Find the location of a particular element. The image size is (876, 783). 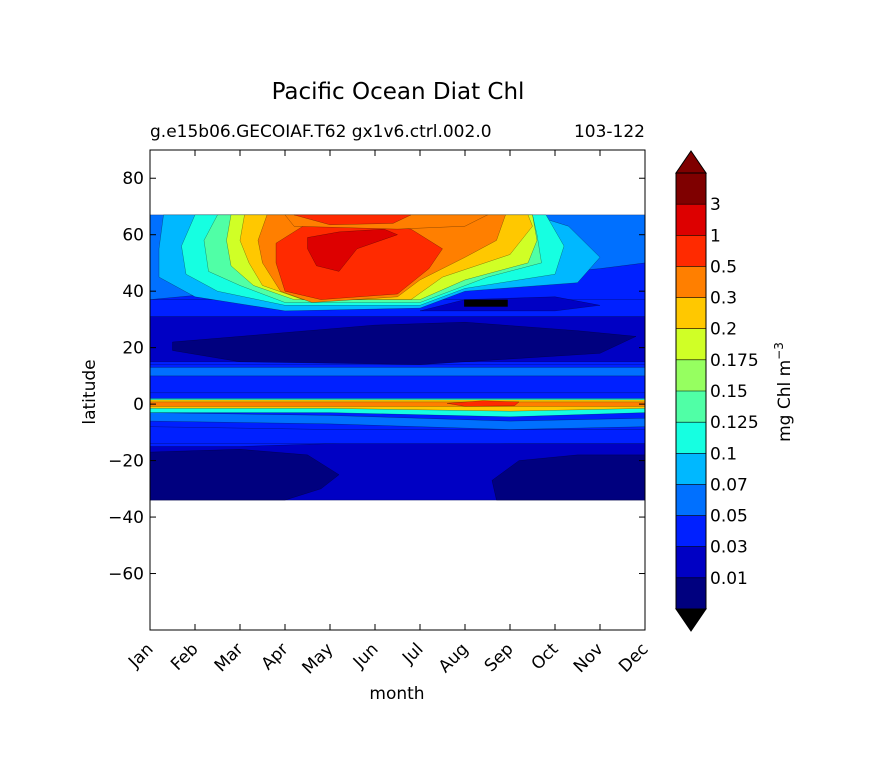

chart-subtitle-right: 103-122 is located at coordinates (609, 132).